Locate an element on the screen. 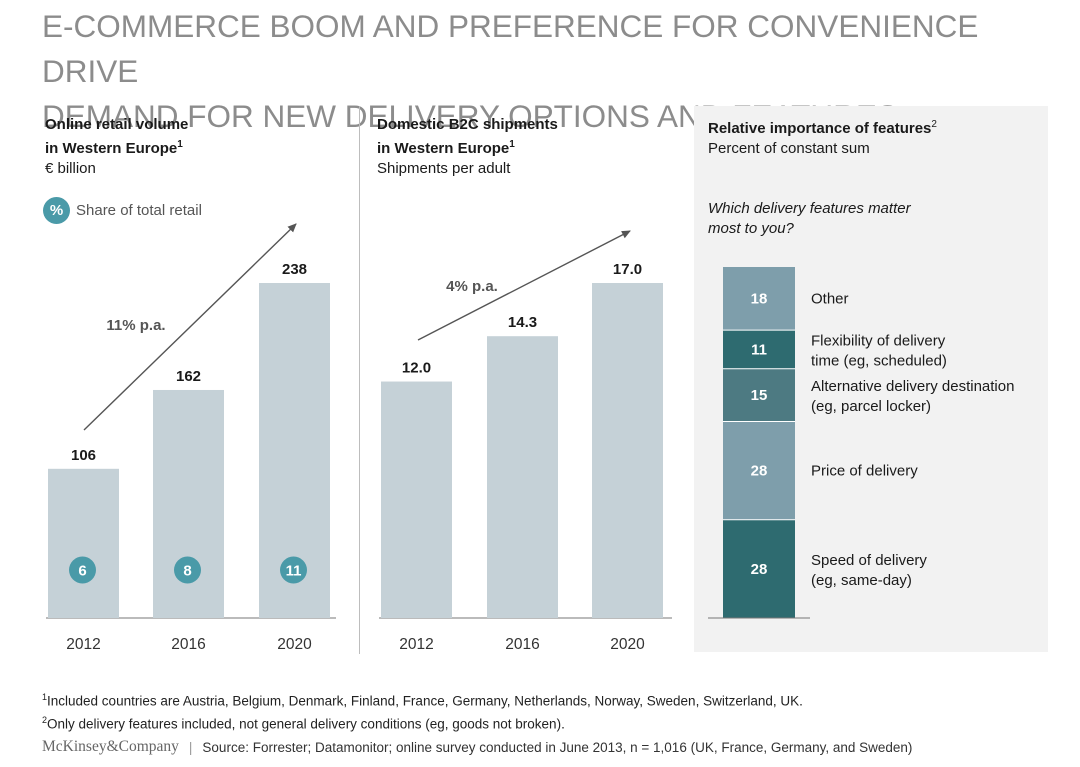 The width and height of the screenshot is (1080, 767). shipments-bar-2012 is located at coordinates (416, 499).